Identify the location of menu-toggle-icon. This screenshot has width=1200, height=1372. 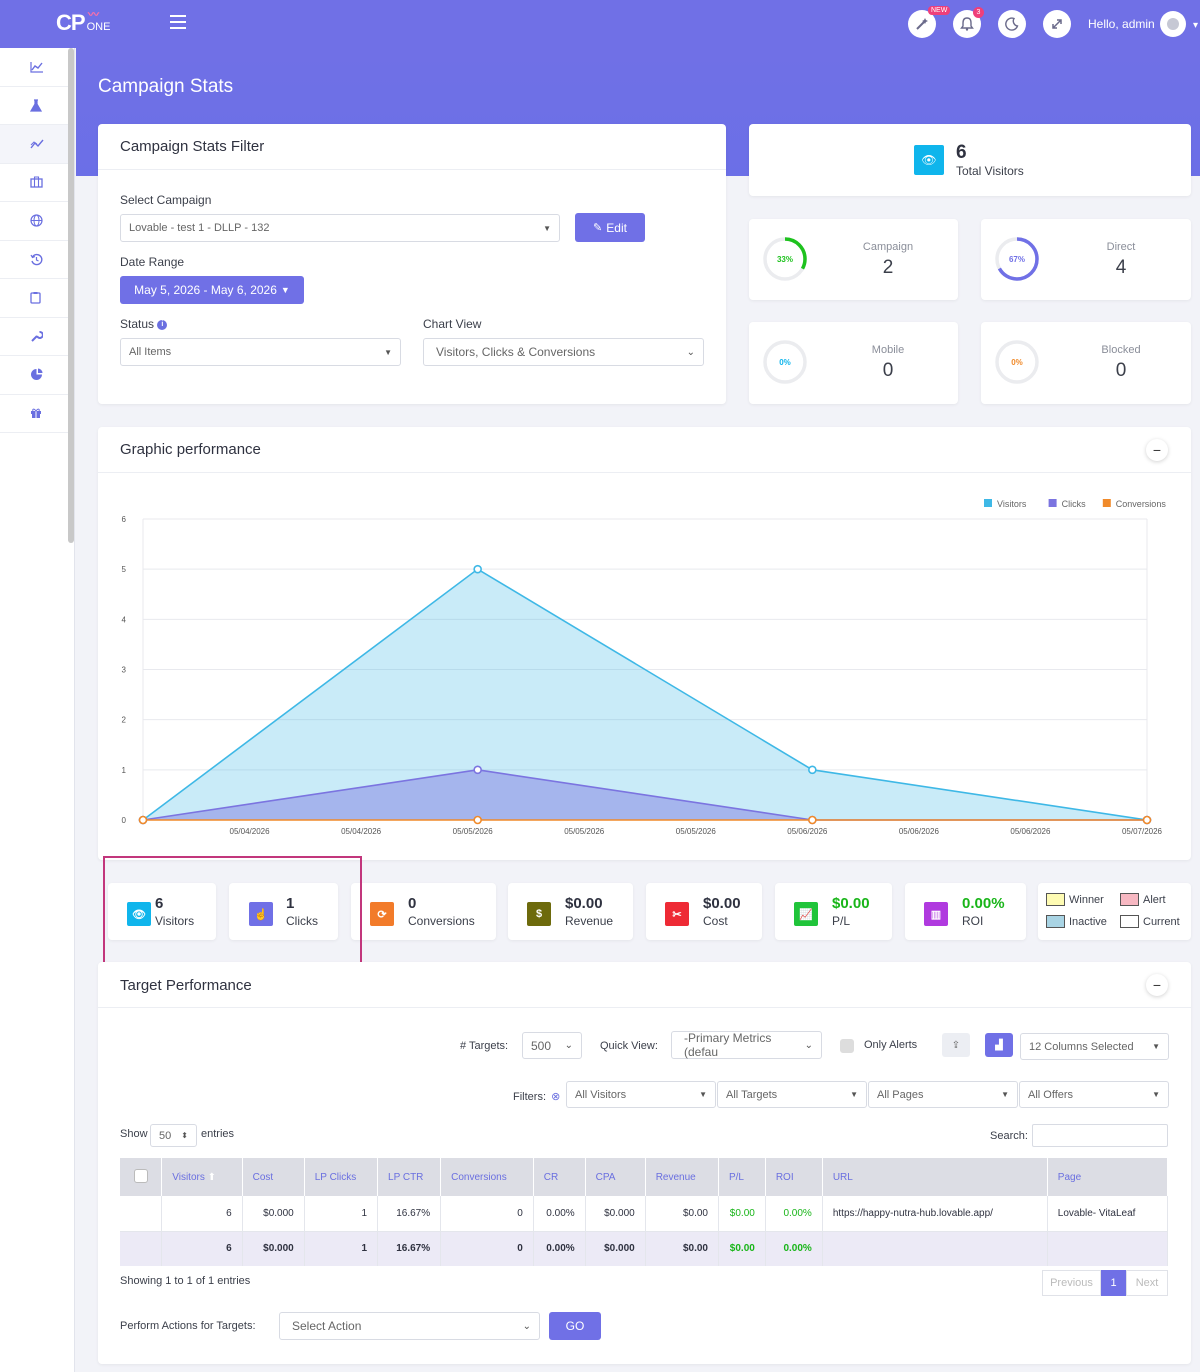
(178, 22).